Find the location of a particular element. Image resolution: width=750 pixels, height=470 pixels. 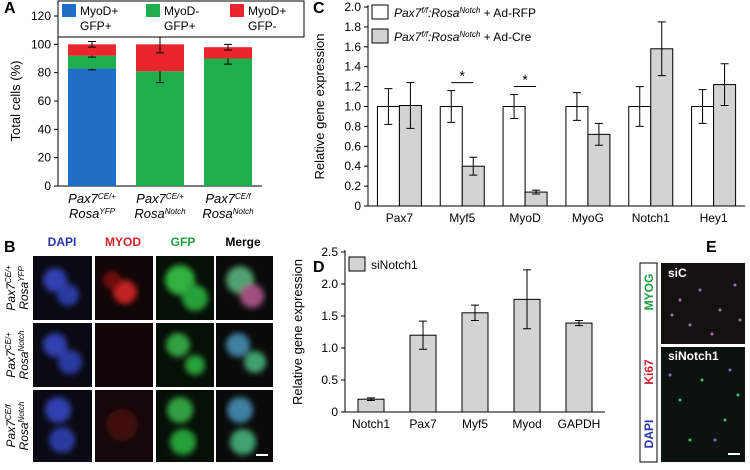

y-tick-label: 0.8 is located at coordinates (352, 126).